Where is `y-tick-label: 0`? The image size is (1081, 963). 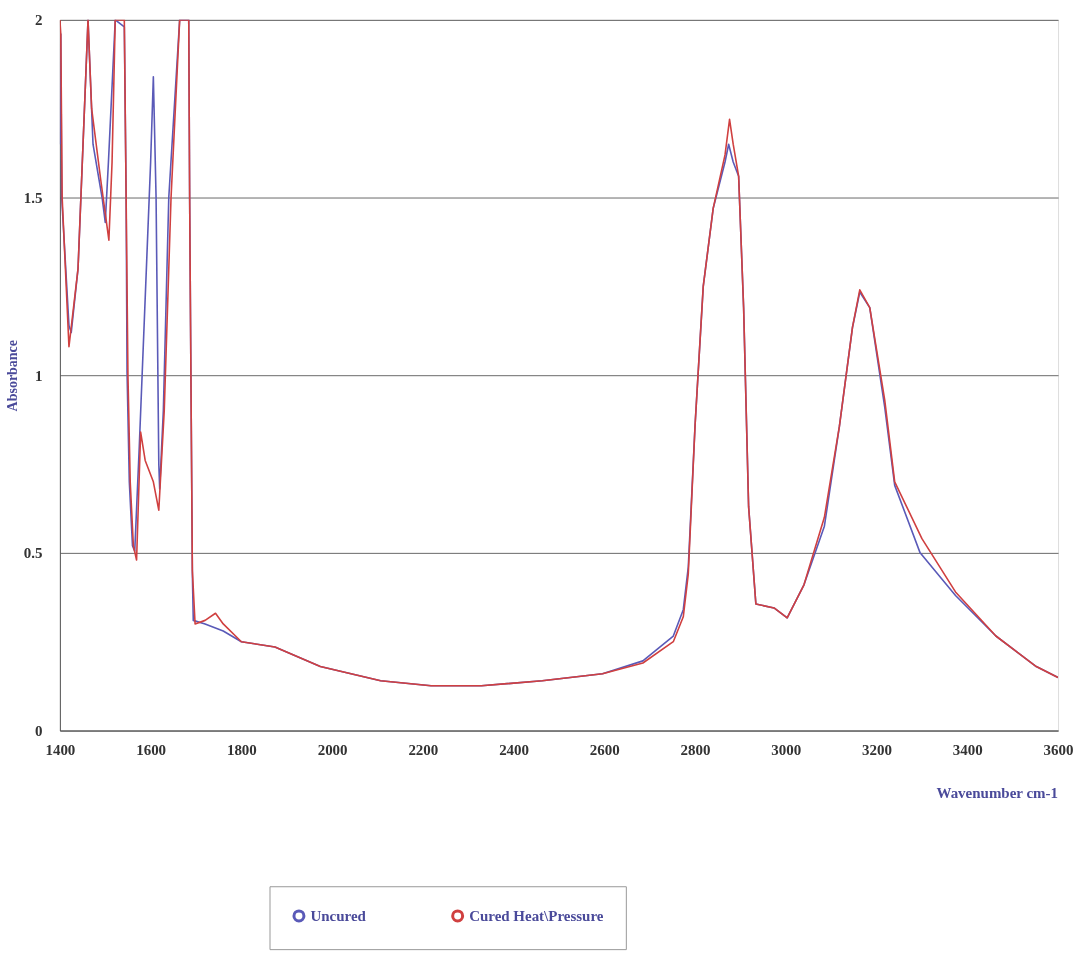 y-tick-label: 0 is located at coordinates (38, 731).